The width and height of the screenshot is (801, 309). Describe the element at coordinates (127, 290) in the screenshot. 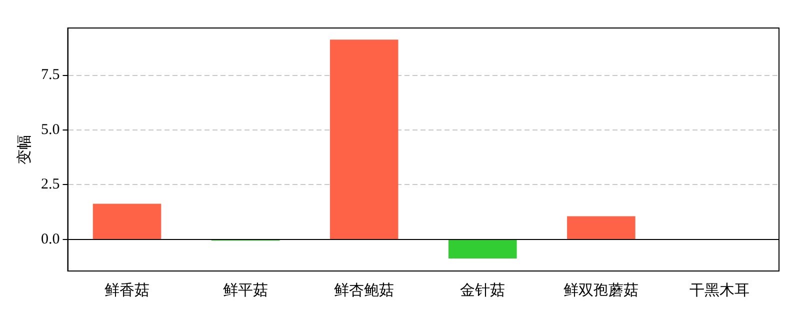

I see `x-tick-label: 鲜香菇` at that location.